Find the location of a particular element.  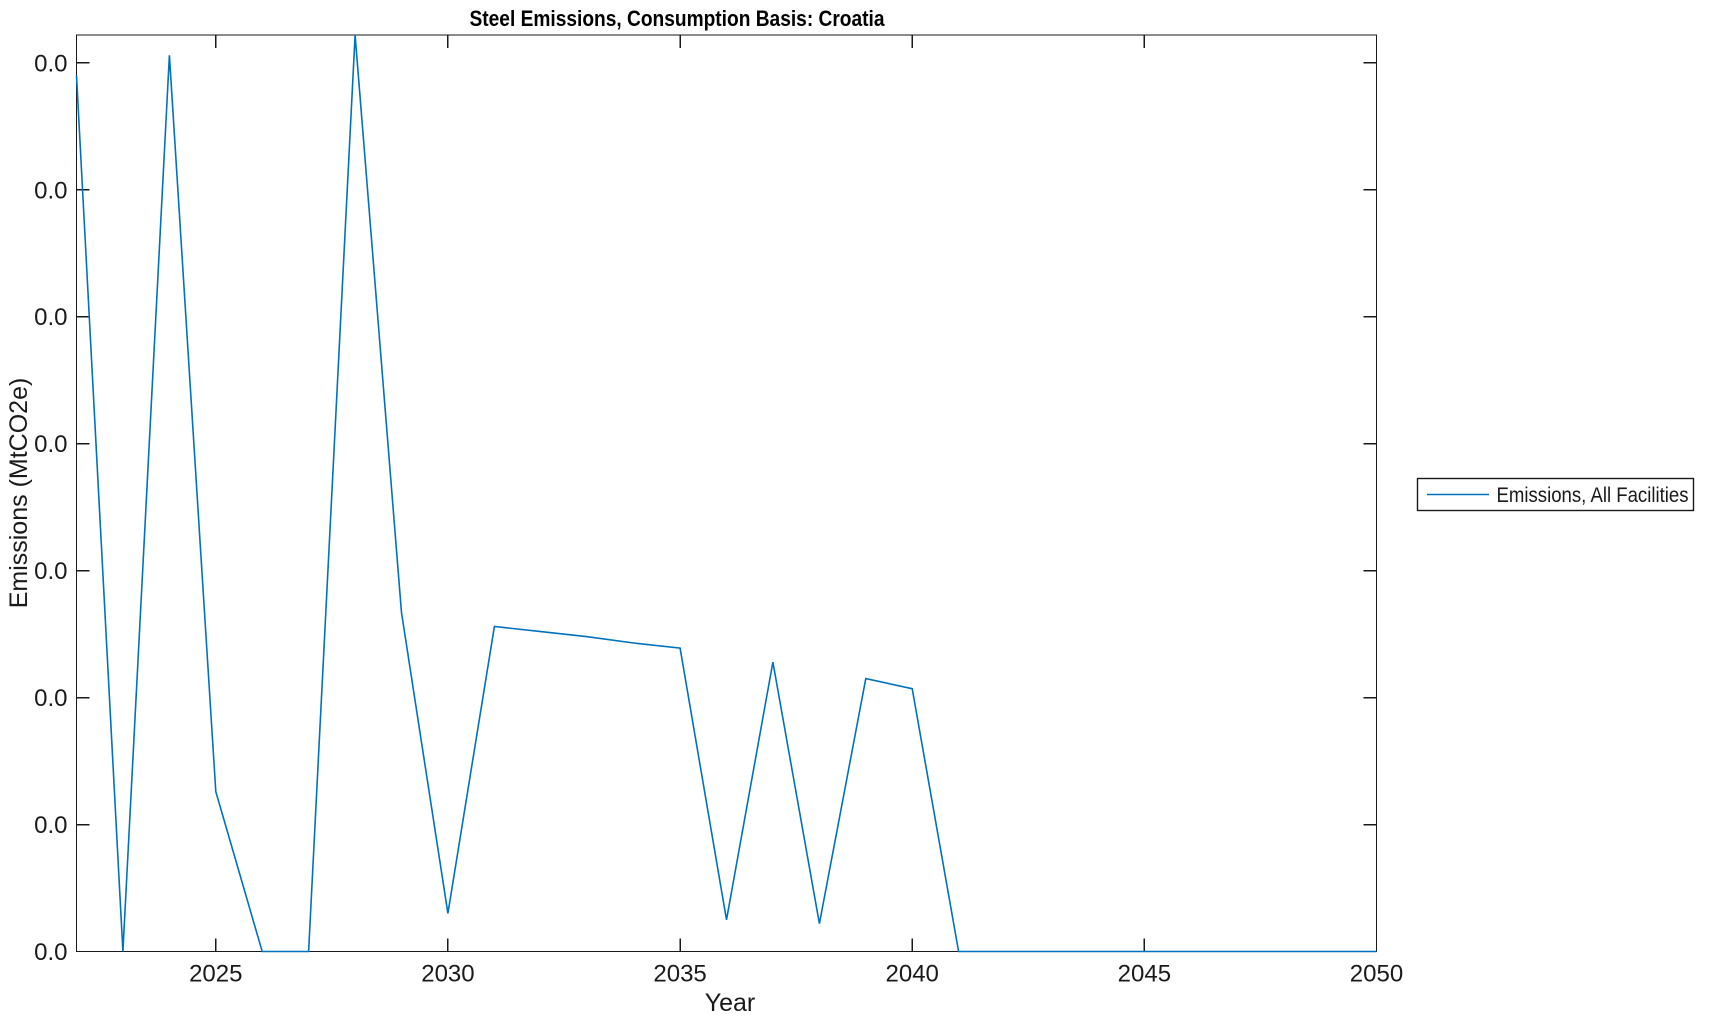

x-tick-label: 2035 is located at coordinates (679, 974).